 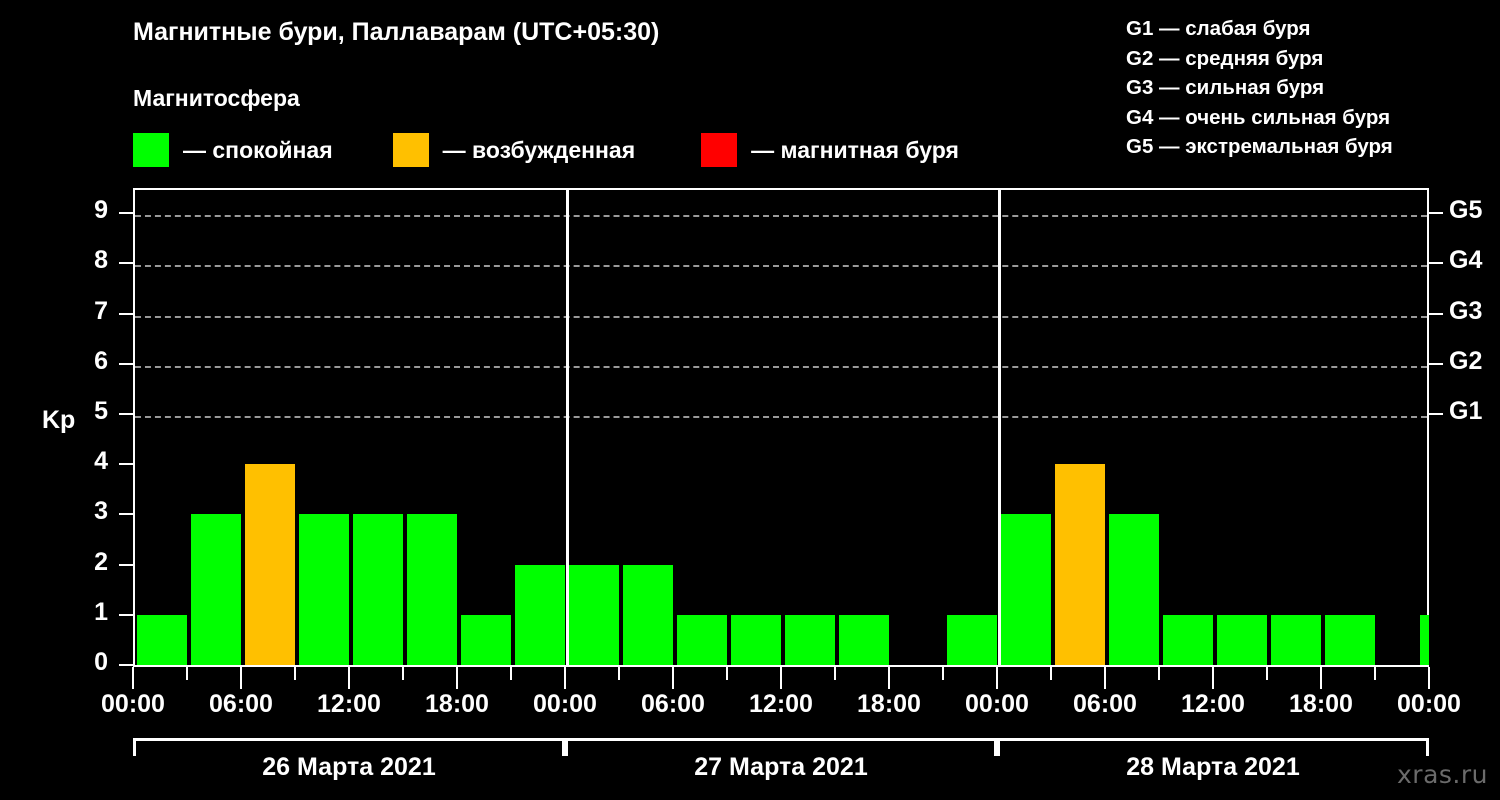 What do you see at coordinates (1466, 360) in the screenshot?
I see `g-tick-label-G2: G2` at bounding box center [1466, 360].